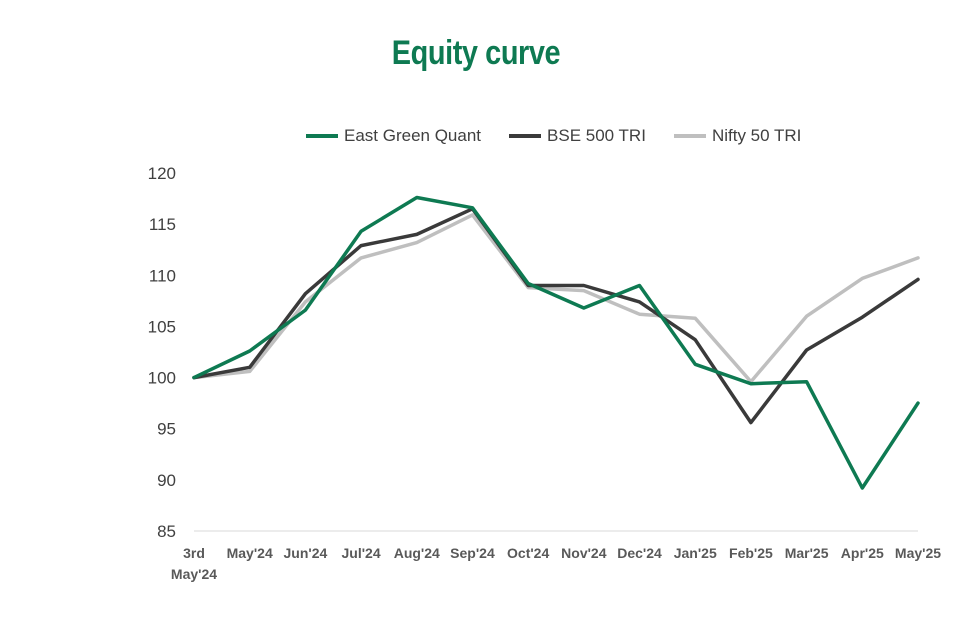  What do you see at coordinates (166, 480) in the screenshot?
I see `y-tick-label: 90` at bounding box center [166, 480].